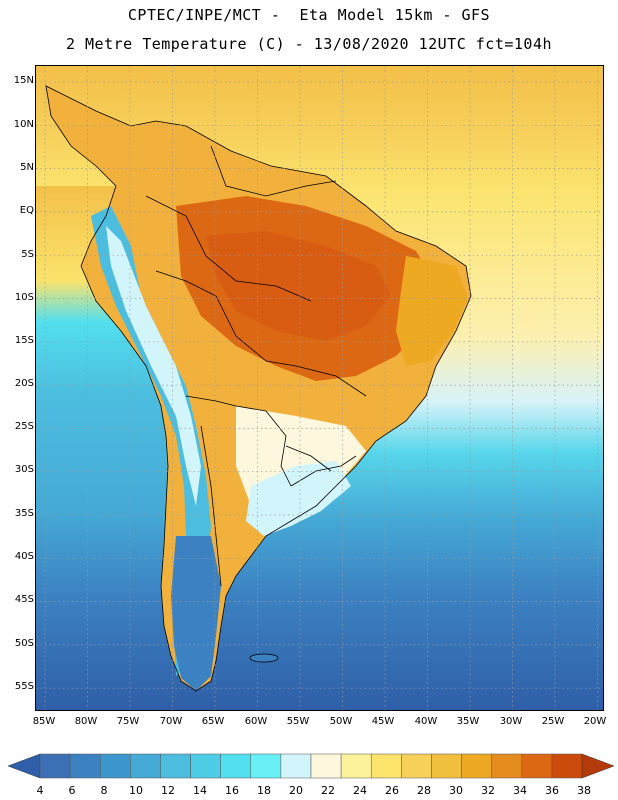 The height and width of the screenshot is (800, 618). What do you see at coordinates (264, 658) in the screenshot?
I see `malvinas-islands` at bounding box center [264, 658].